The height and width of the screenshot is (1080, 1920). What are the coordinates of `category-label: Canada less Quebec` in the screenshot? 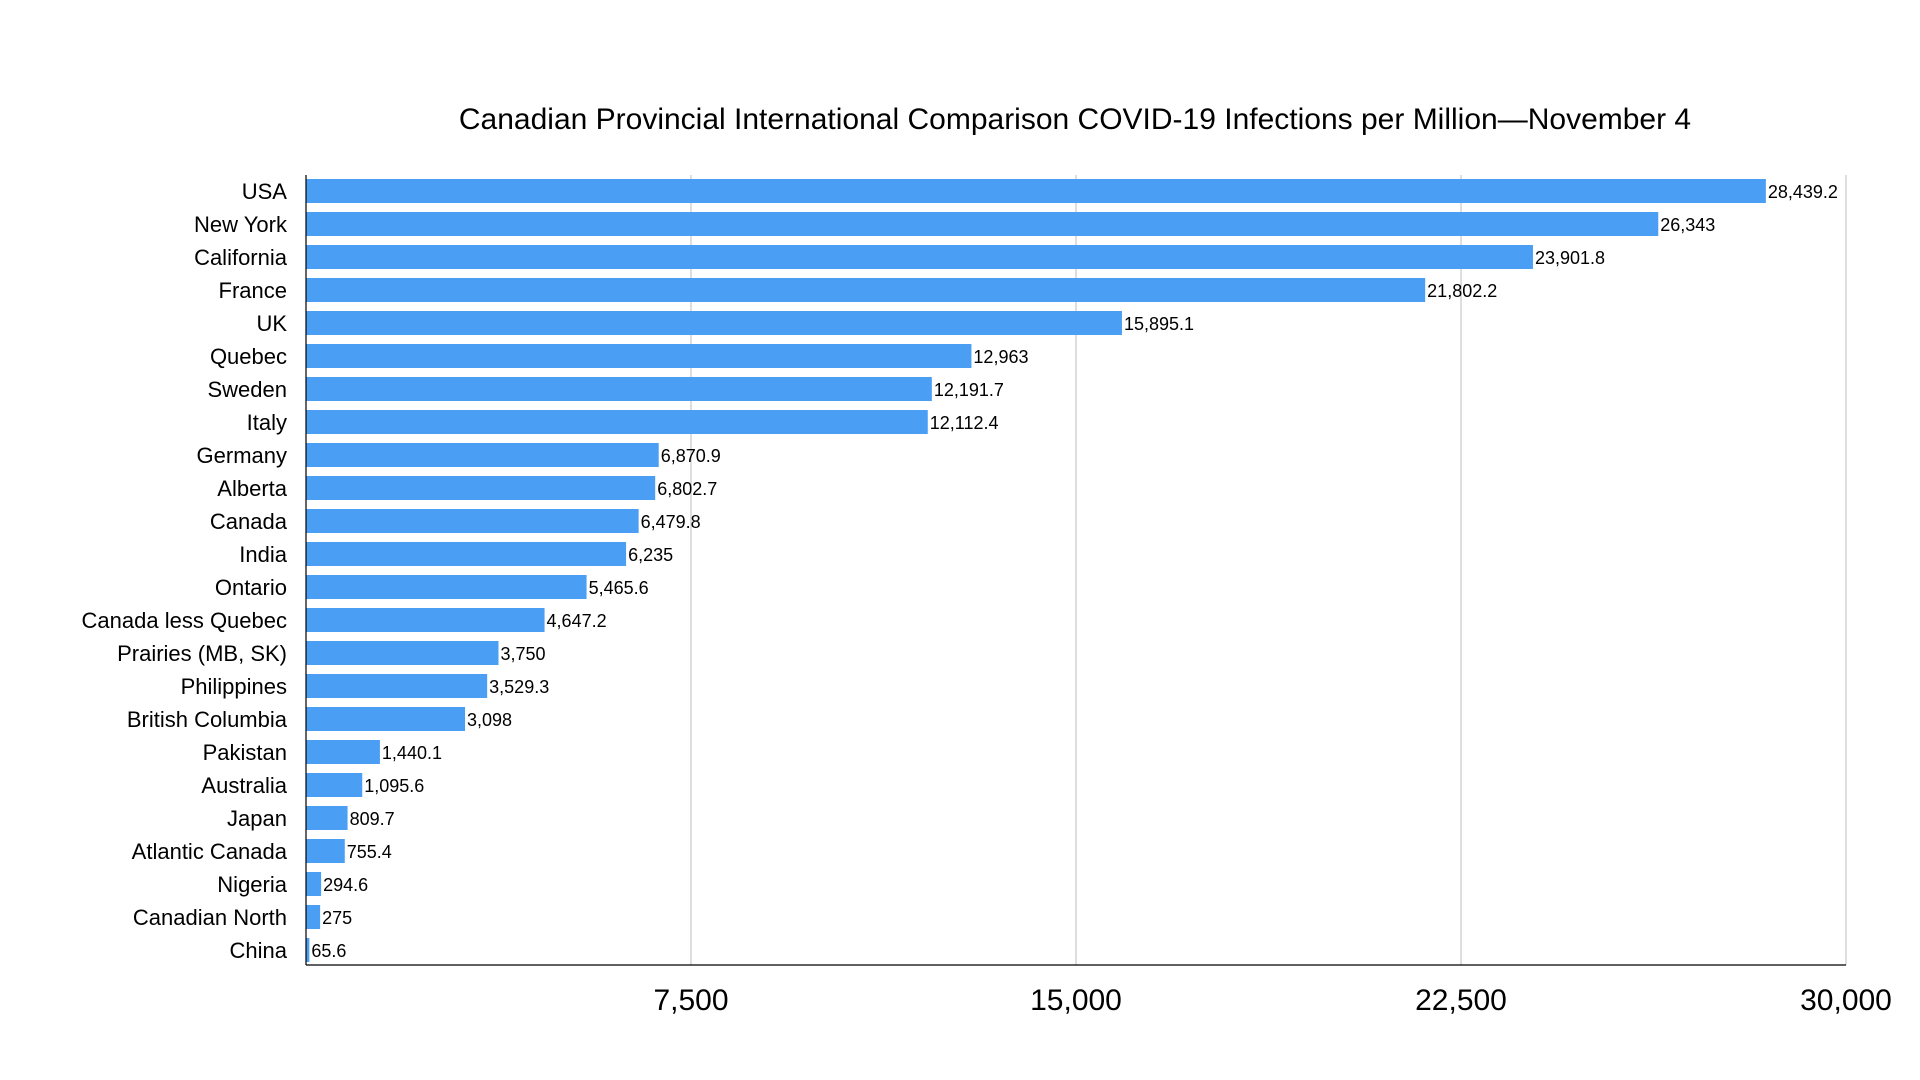 It's located at (184, 620).